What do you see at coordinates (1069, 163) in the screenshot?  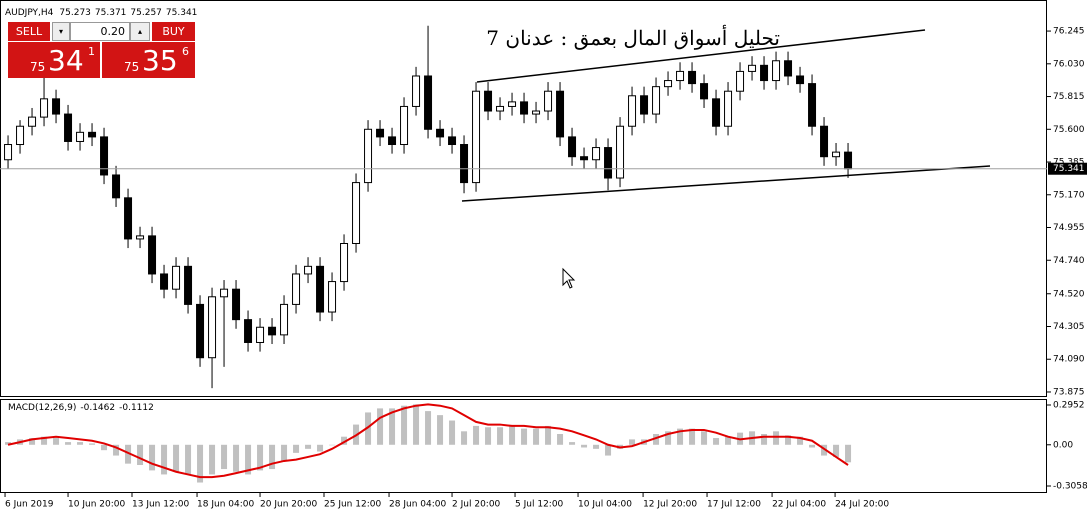 I see `y-tick-label: 75.385` at bounding box center [1069, 163].